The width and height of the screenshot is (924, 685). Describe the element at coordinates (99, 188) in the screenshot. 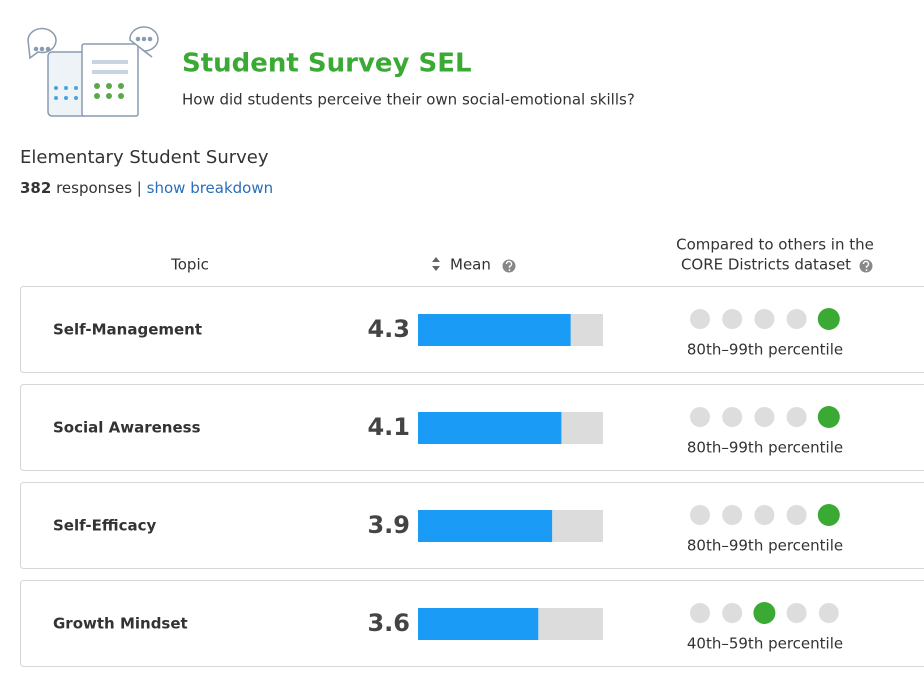

I see `responses-label: responses |` at that location.